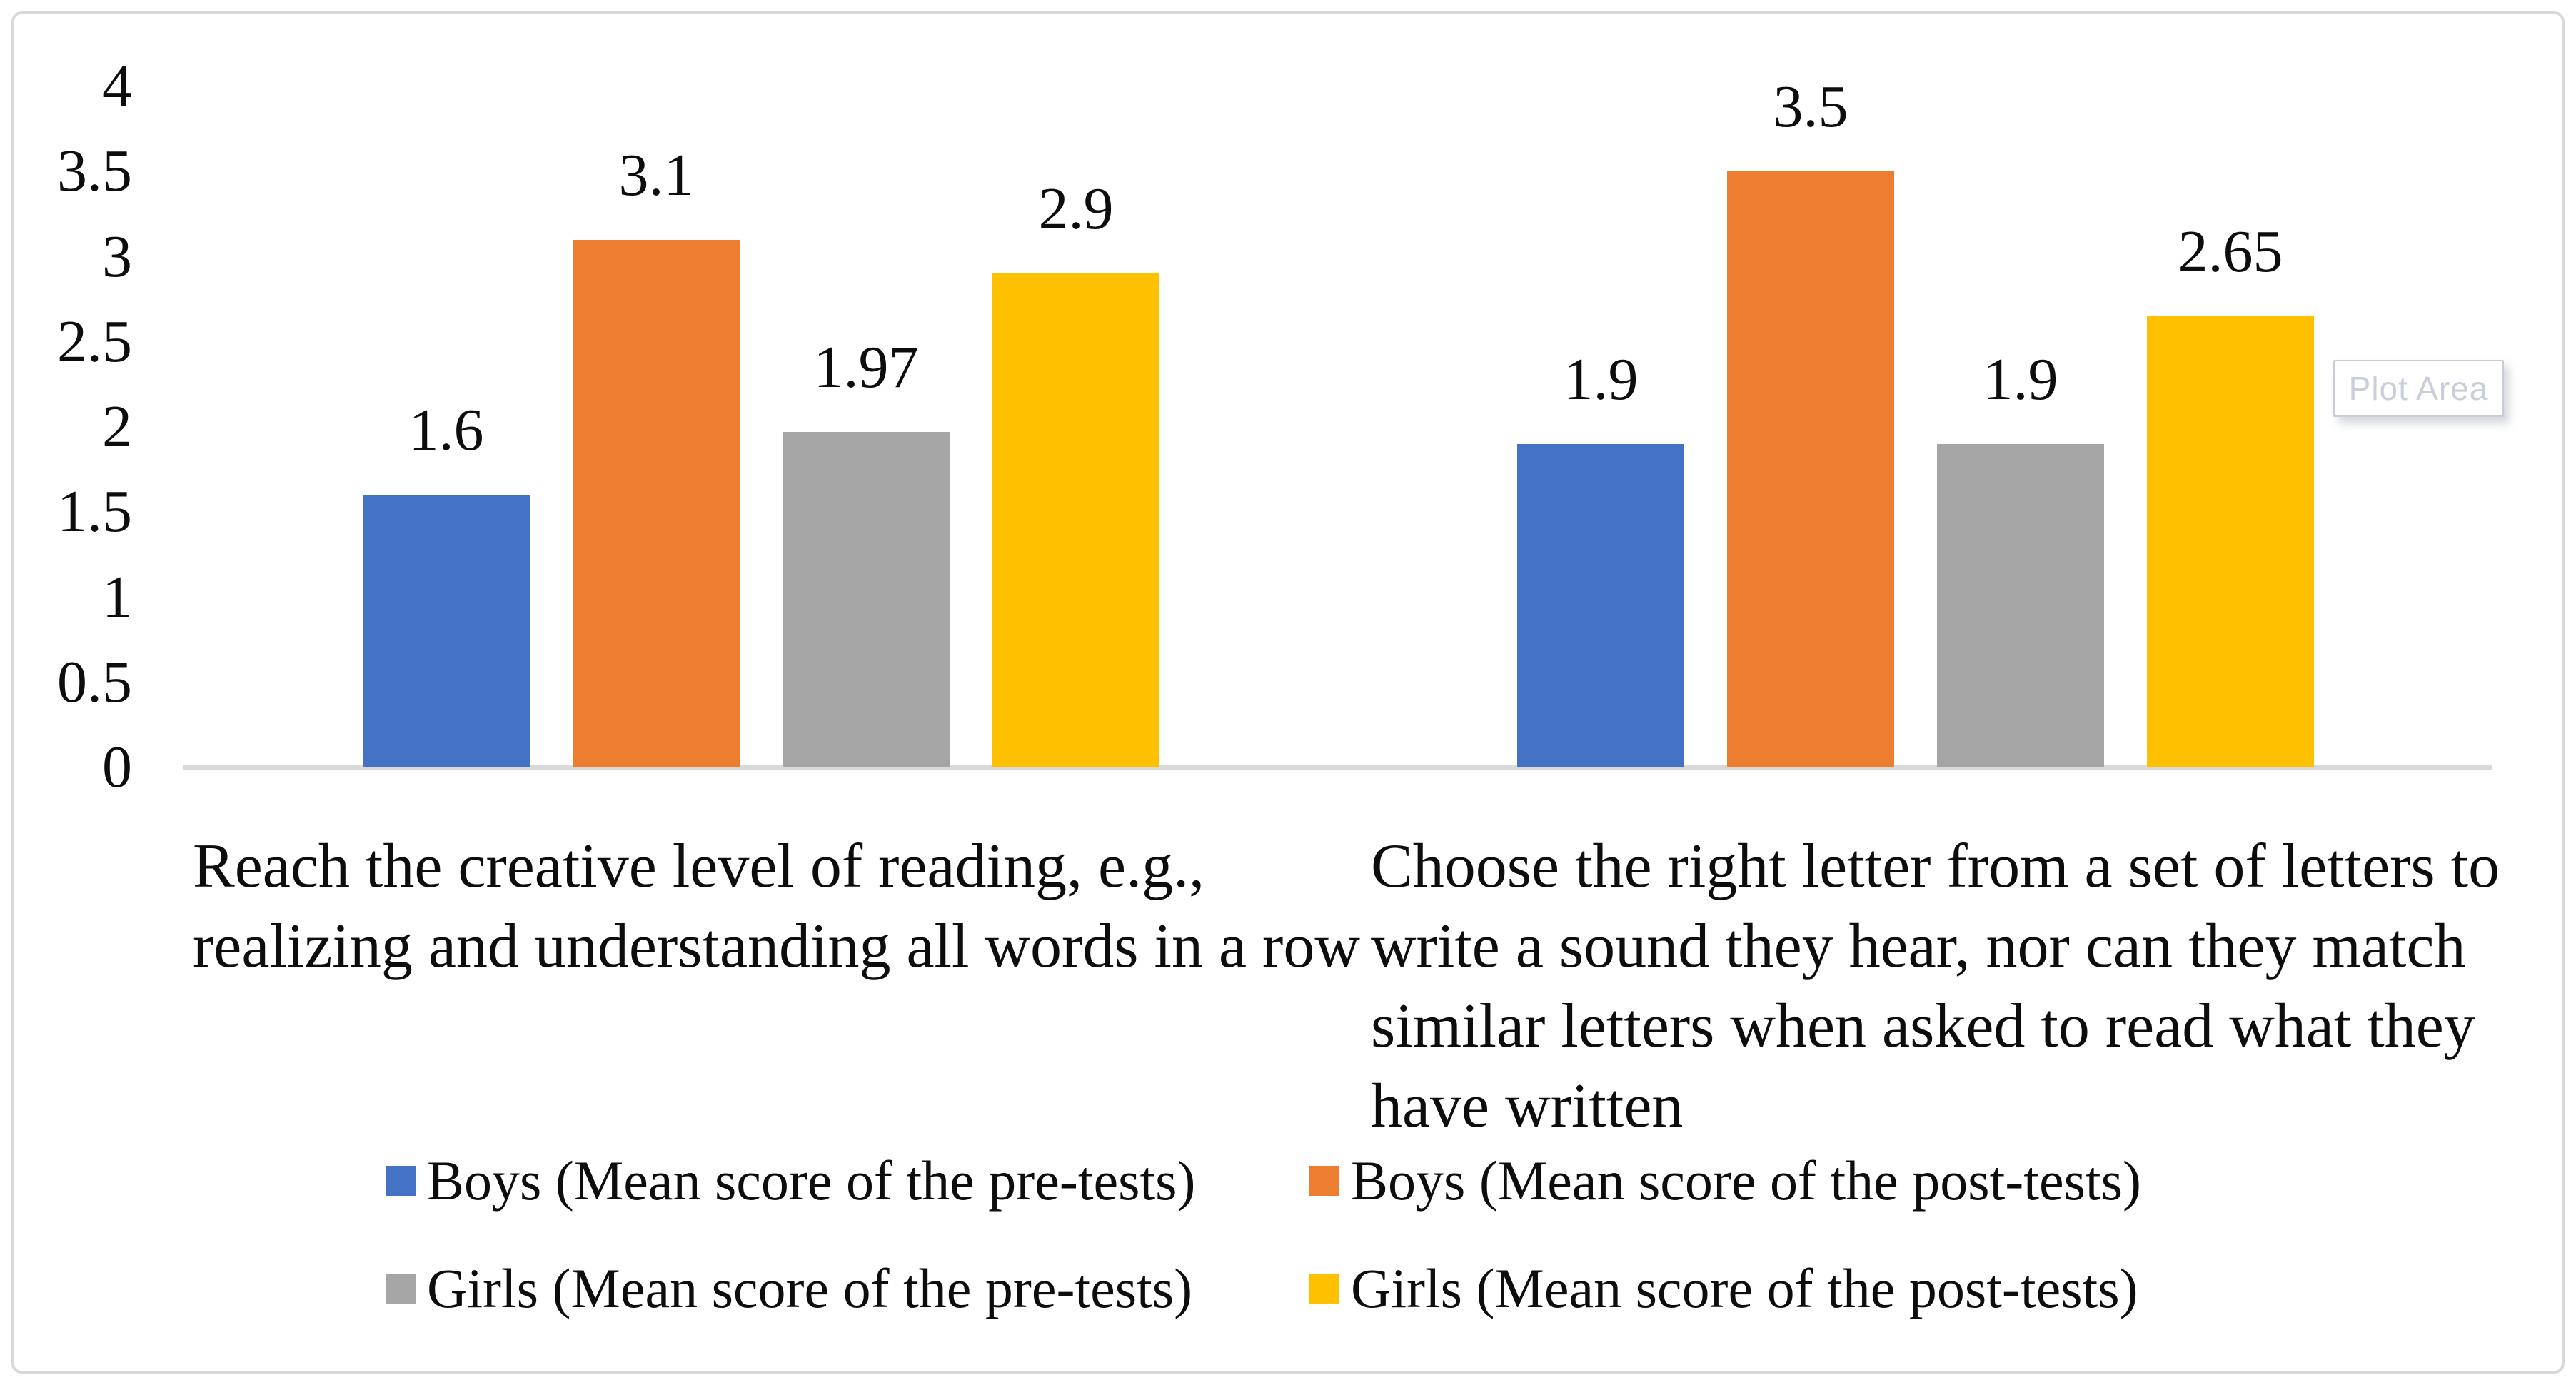 This screenshot has width=2576, height=1385. Describe the element at coordinates (2230, 251) in the screenshot. I see `bar-value-label: 2.65` at that location.